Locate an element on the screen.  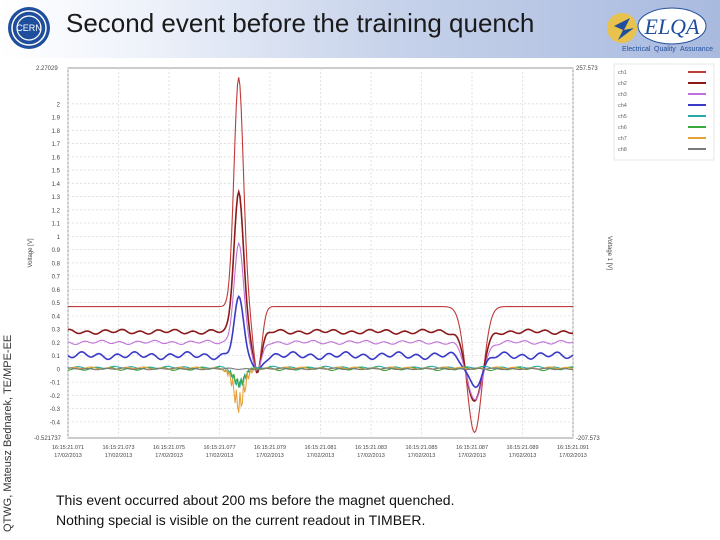
legend-label: ch4 is located at coordinates (622, 106).